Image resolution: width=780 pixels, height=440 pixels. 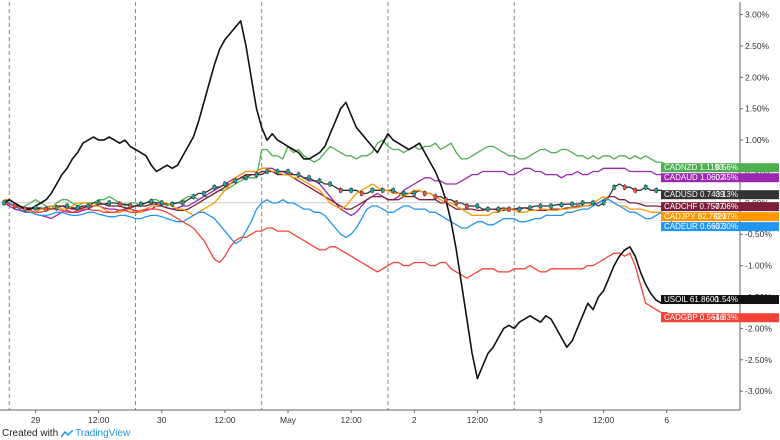 I want to click on value-badge-usoil, so click(x=720, y=300).